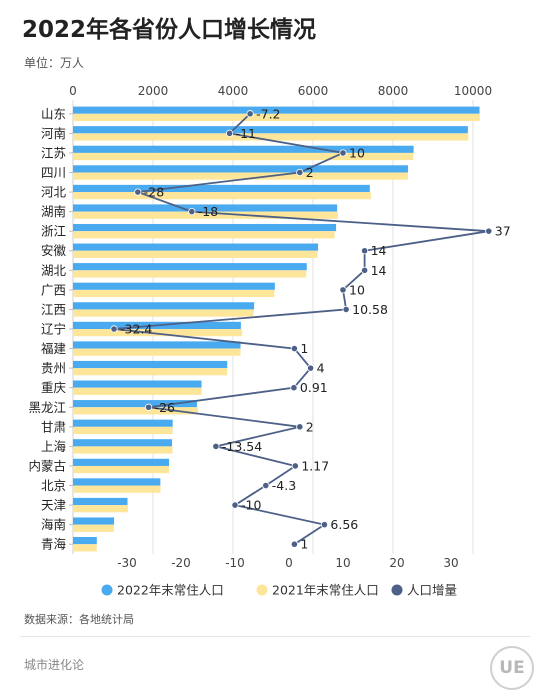 The height and width of the screenshot is (698, 550). What do you see at coordinates (379, 270) in the screenshot?
I see `increment-value-label: 14` at bounding box center [379, 270].